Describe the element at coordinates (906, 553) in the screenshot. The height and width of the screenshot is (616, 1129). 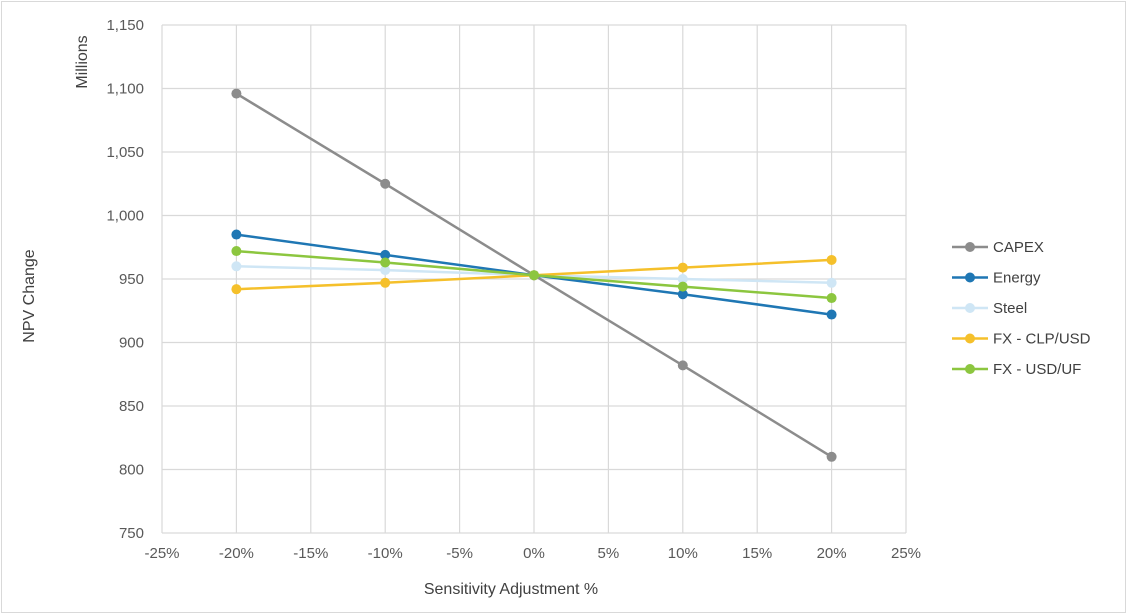
I see `x-tick-label: 25%` at that location.